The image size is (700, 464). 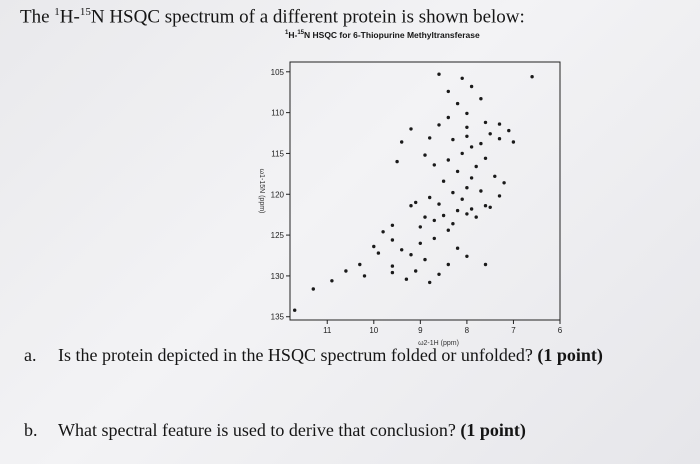 I want to click on x-tick-label: 6, so click(x=560, y=330).